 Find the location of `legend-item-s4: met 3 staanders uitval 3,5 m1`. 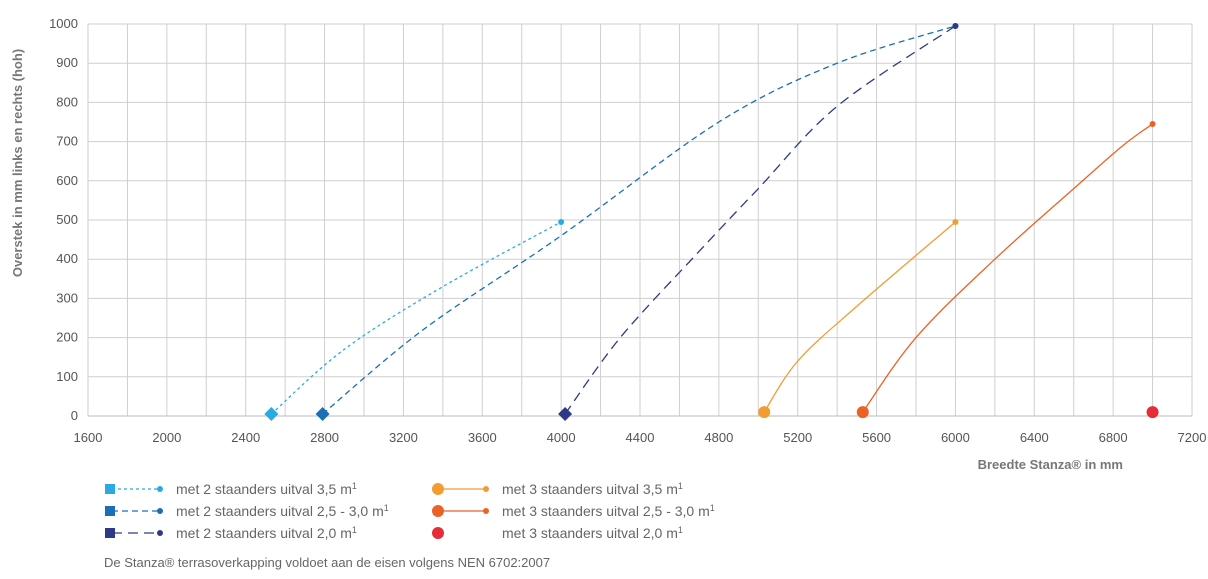

legend-item-s4: met 3 staanders uitval 3,5 m1 is located at coordinates (556, 489).